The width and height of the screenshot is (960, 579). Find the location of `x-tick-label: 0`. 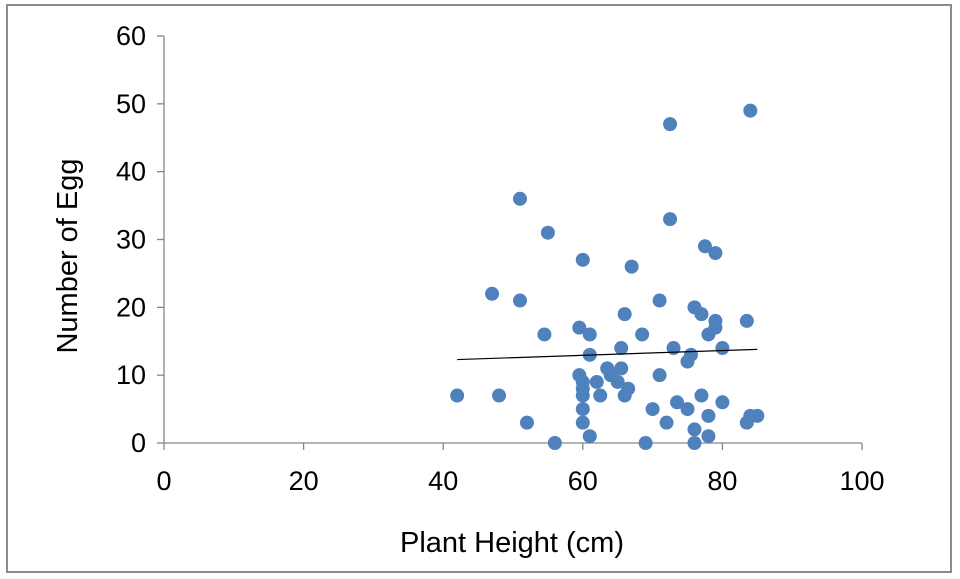

x-tick-label: 0 is located at coordinates (163, 481).